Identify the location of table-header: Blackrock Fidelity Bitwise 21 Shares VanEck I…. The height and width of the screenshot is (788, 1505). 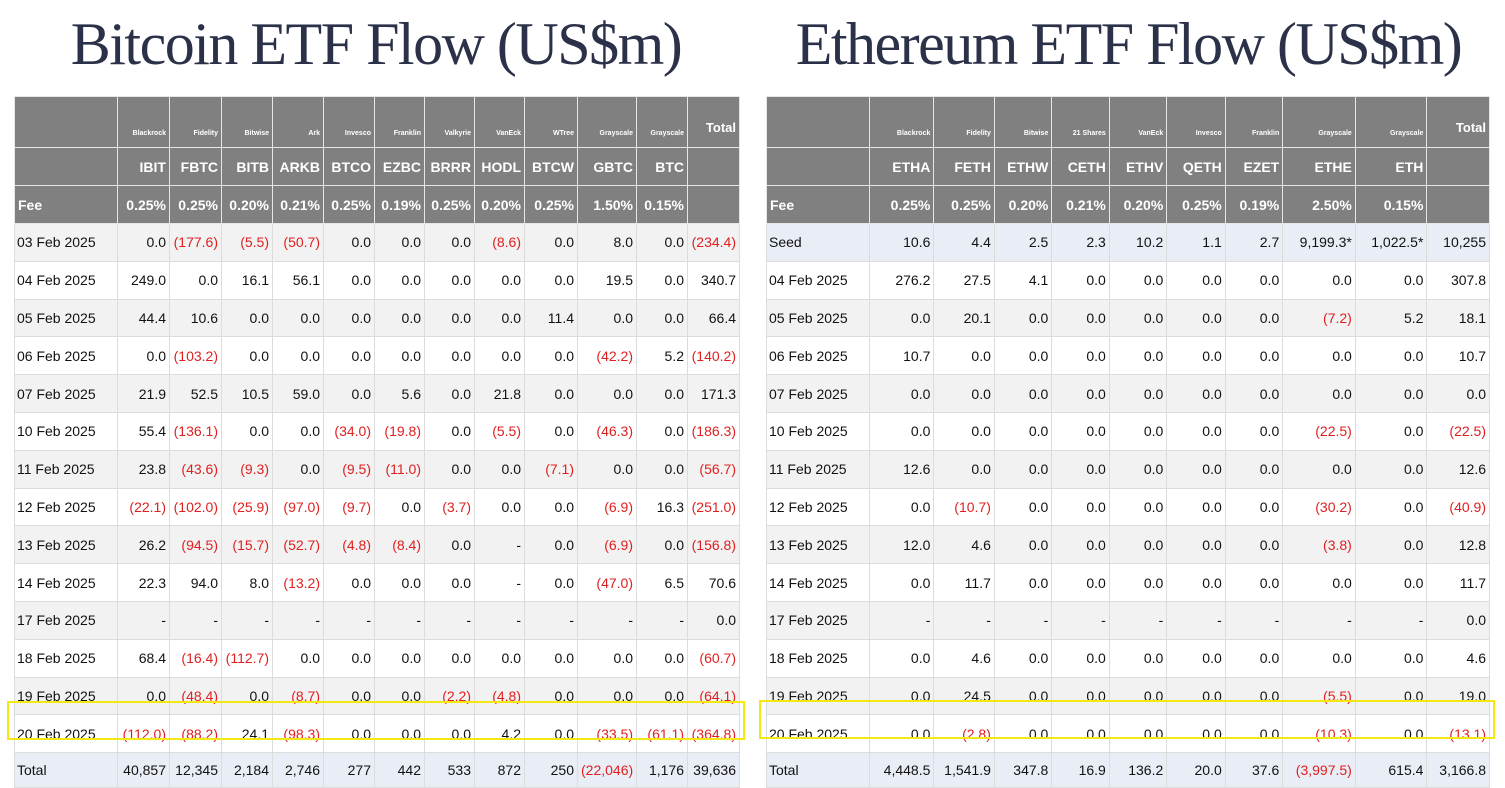
(1128, 160).